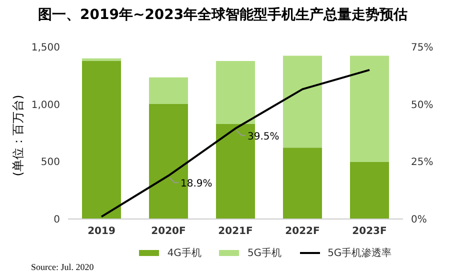  What do you see at coordinates (419, 220) in the screenshot?
I see `y2-tick-label: 0%` at bounding box center [419, 220].